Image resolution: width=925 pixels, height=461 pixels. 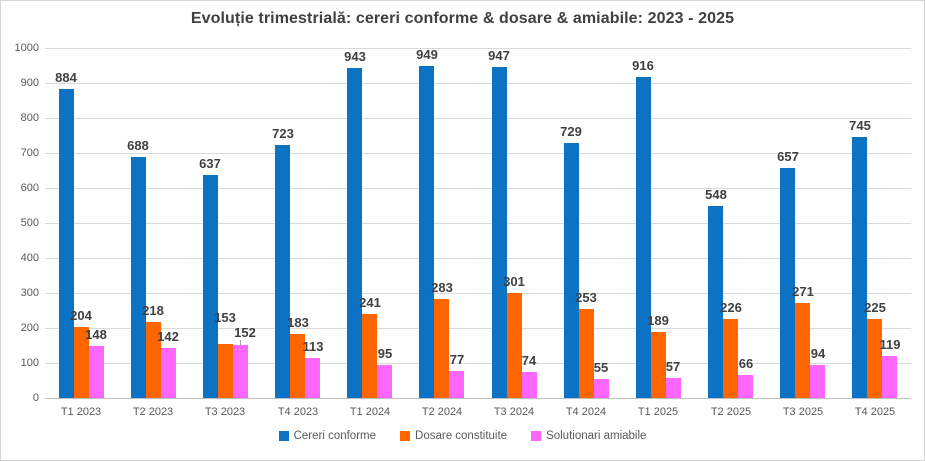 I want to click on label-leader-line, so click(x=240, y=342).